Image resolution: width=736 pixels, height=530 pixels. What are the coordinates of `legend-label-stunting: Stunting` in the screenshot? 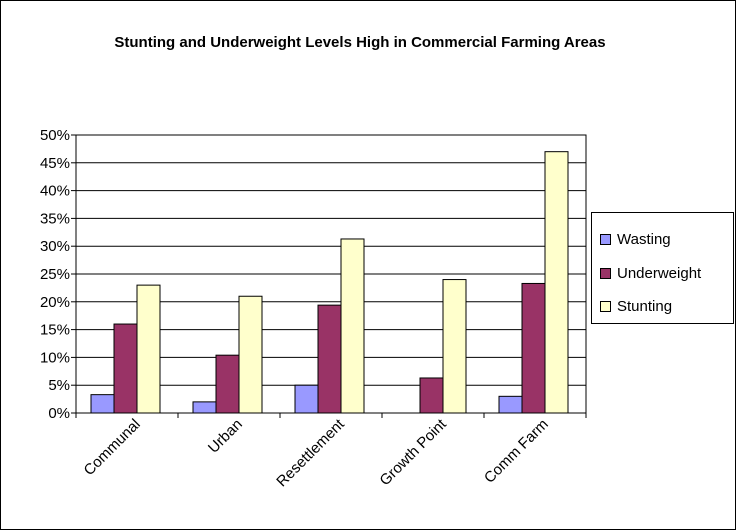 It's located at (645, 306).